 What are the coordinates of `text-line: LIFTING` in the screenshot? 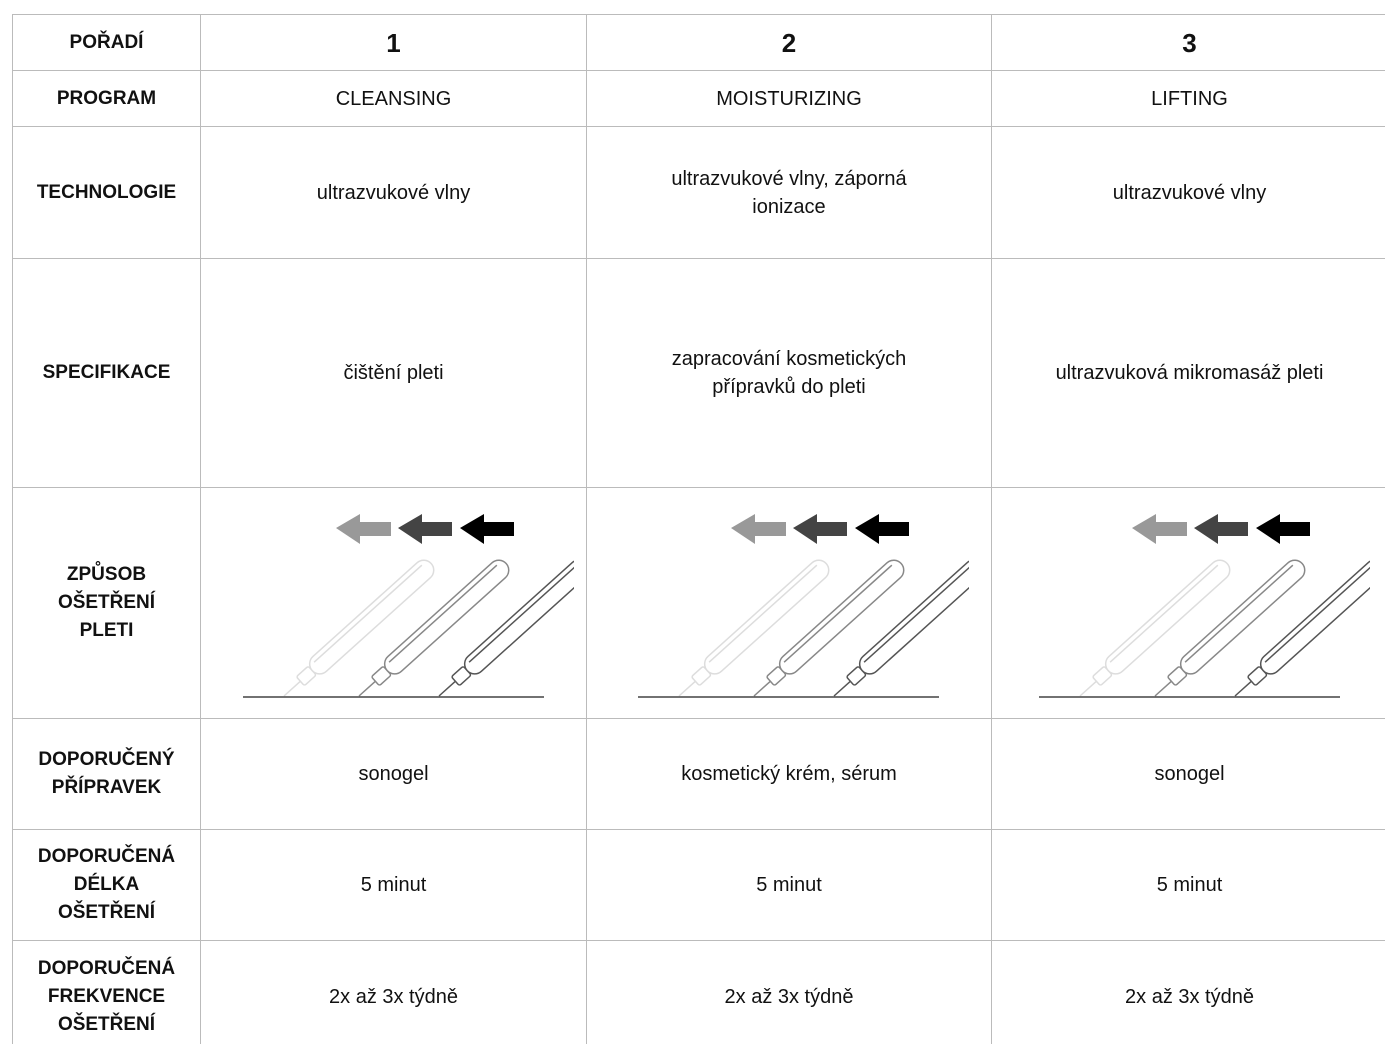 It's located at (1189, 98).